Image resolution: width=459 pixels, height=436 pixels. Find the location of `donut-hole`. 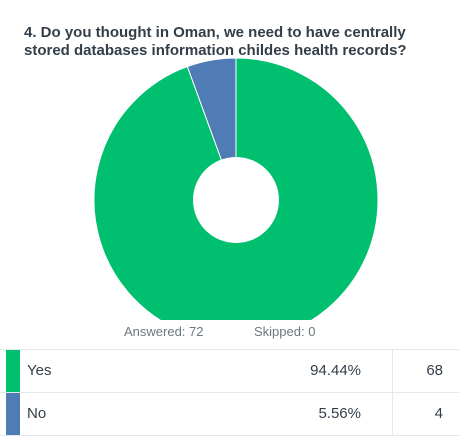

donut-hole is located at coordinates (236, 200).